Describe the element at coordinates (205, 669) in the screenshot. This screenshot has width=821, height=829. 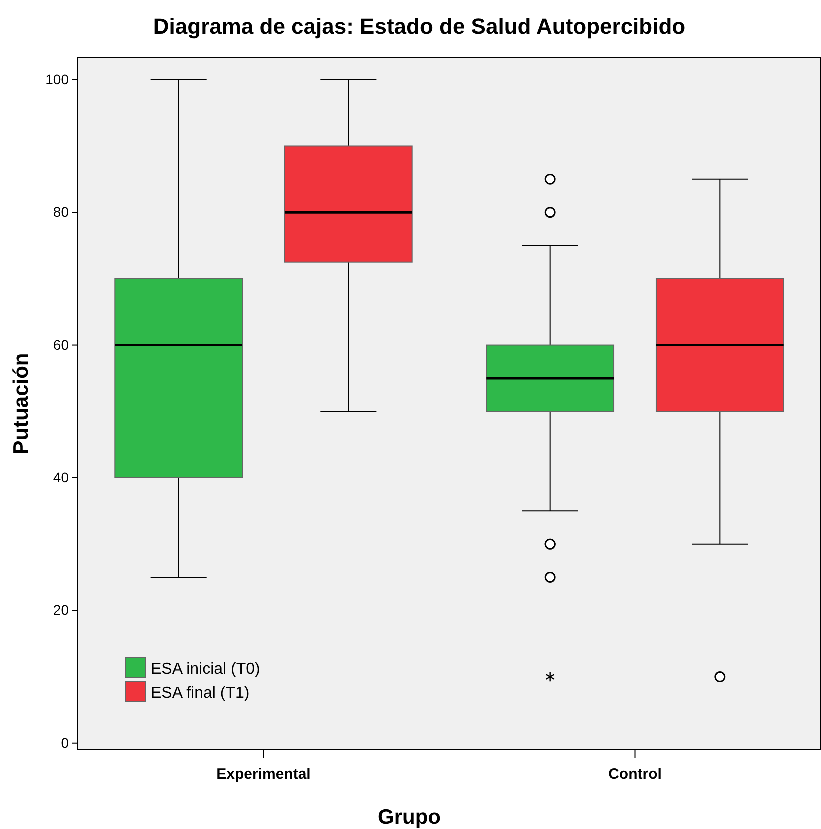
I see `legend-label: ESA inicial (T0)` at that location.